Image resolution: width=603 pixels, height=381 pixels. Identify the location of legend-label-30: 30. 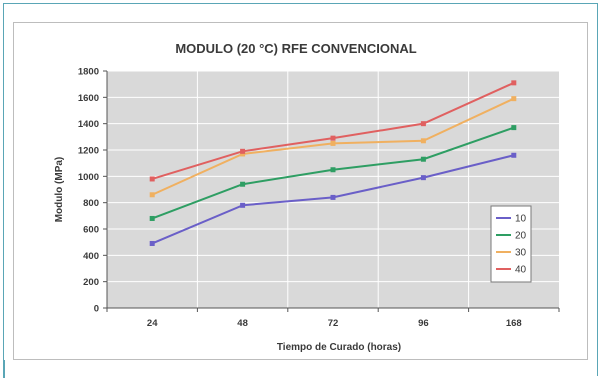
(521, 253).